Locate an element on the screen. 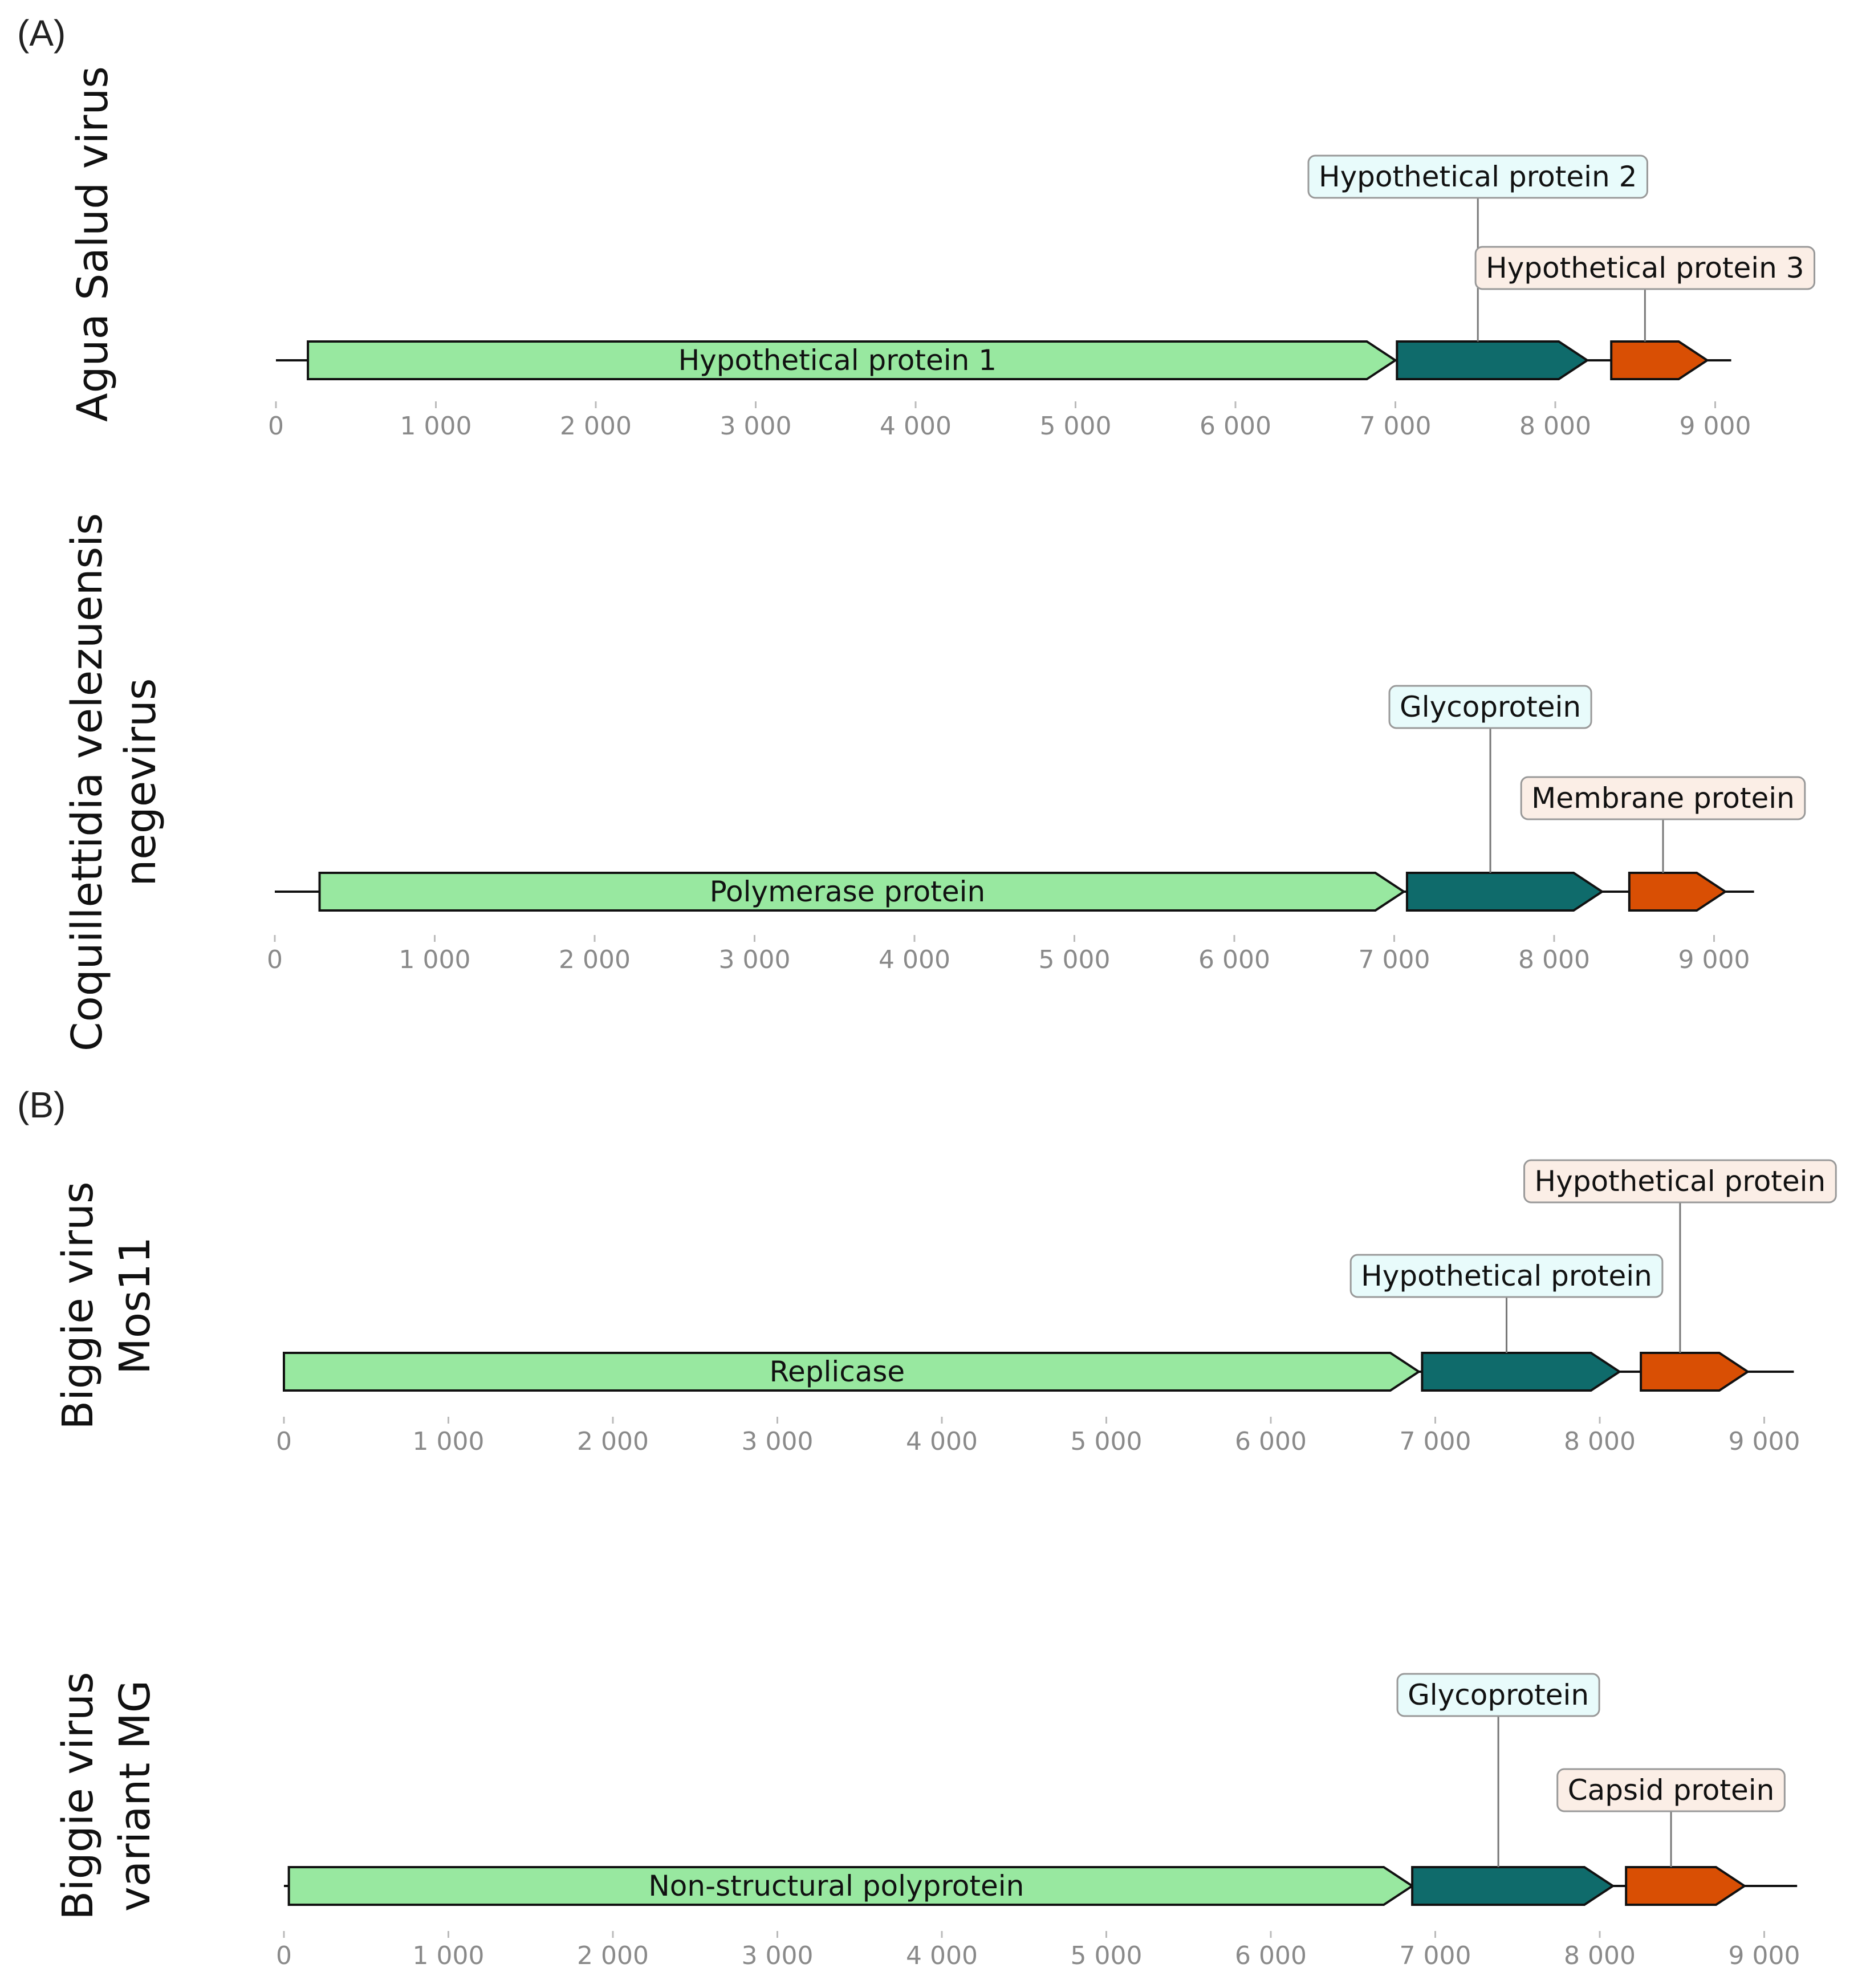 Image resolution: width=1866 pixels, height=1988 pixels. gene-callout: Membrane protein is located at coordinates (1663, 798).